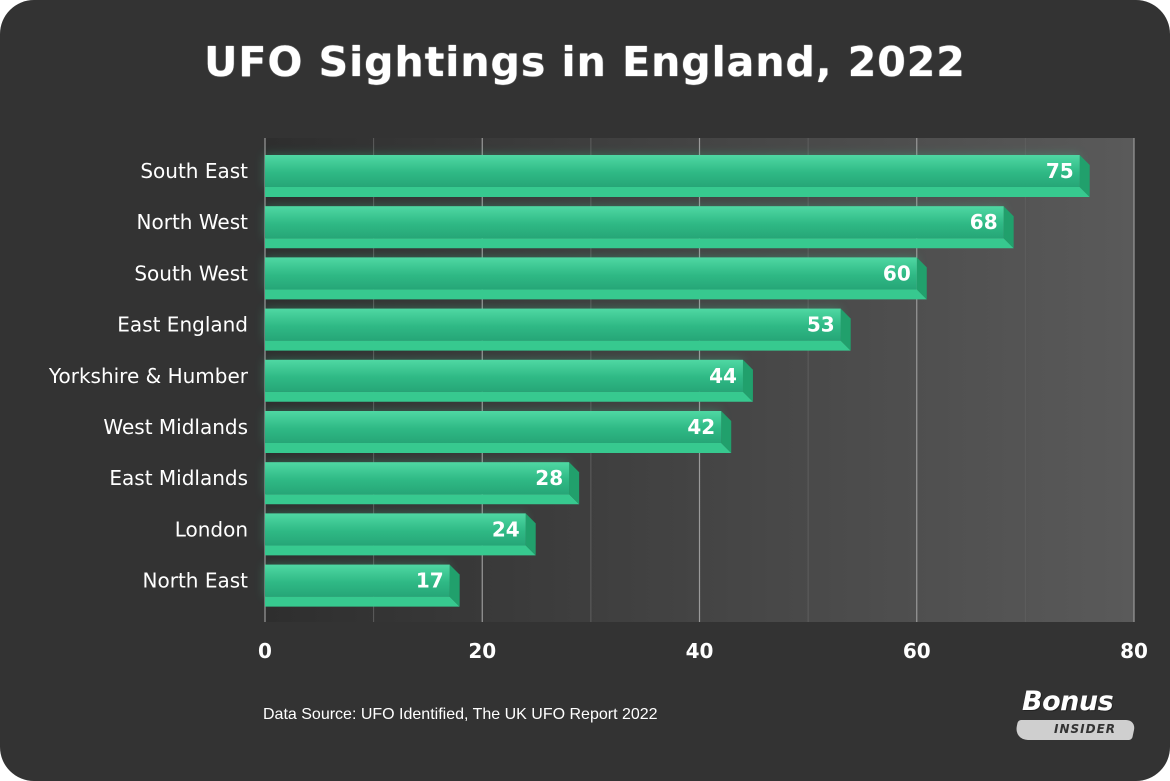  I want to click on category-label: North West, so click(193, 222).